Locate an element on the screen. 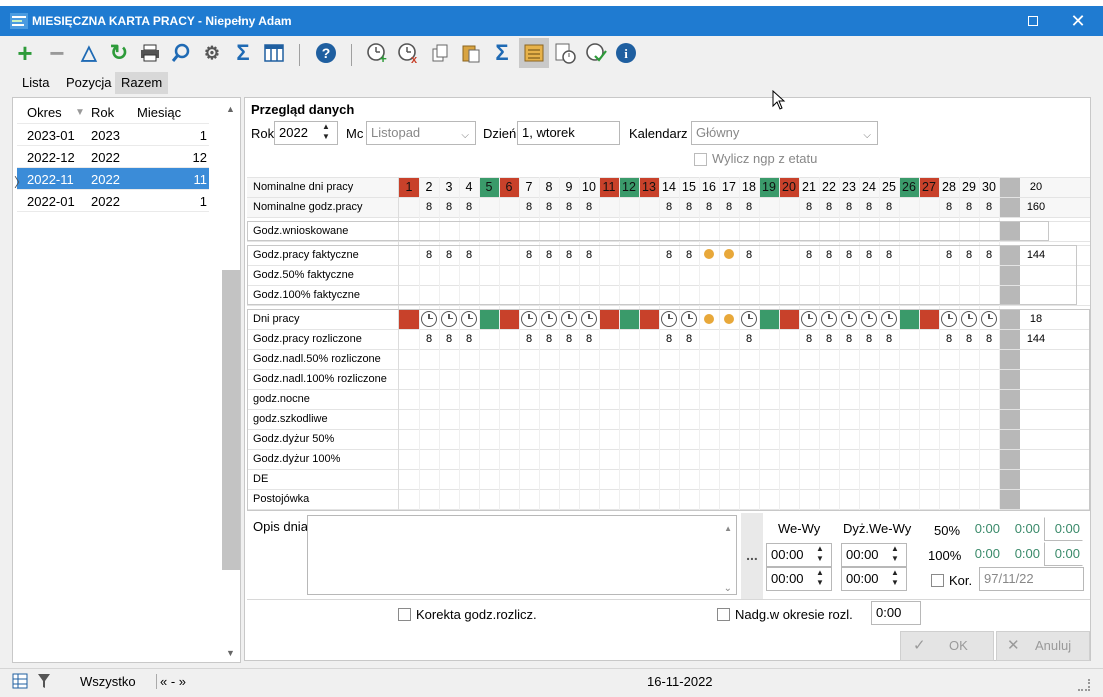  close-button: ✕ is located at coordinates (1078, 21).